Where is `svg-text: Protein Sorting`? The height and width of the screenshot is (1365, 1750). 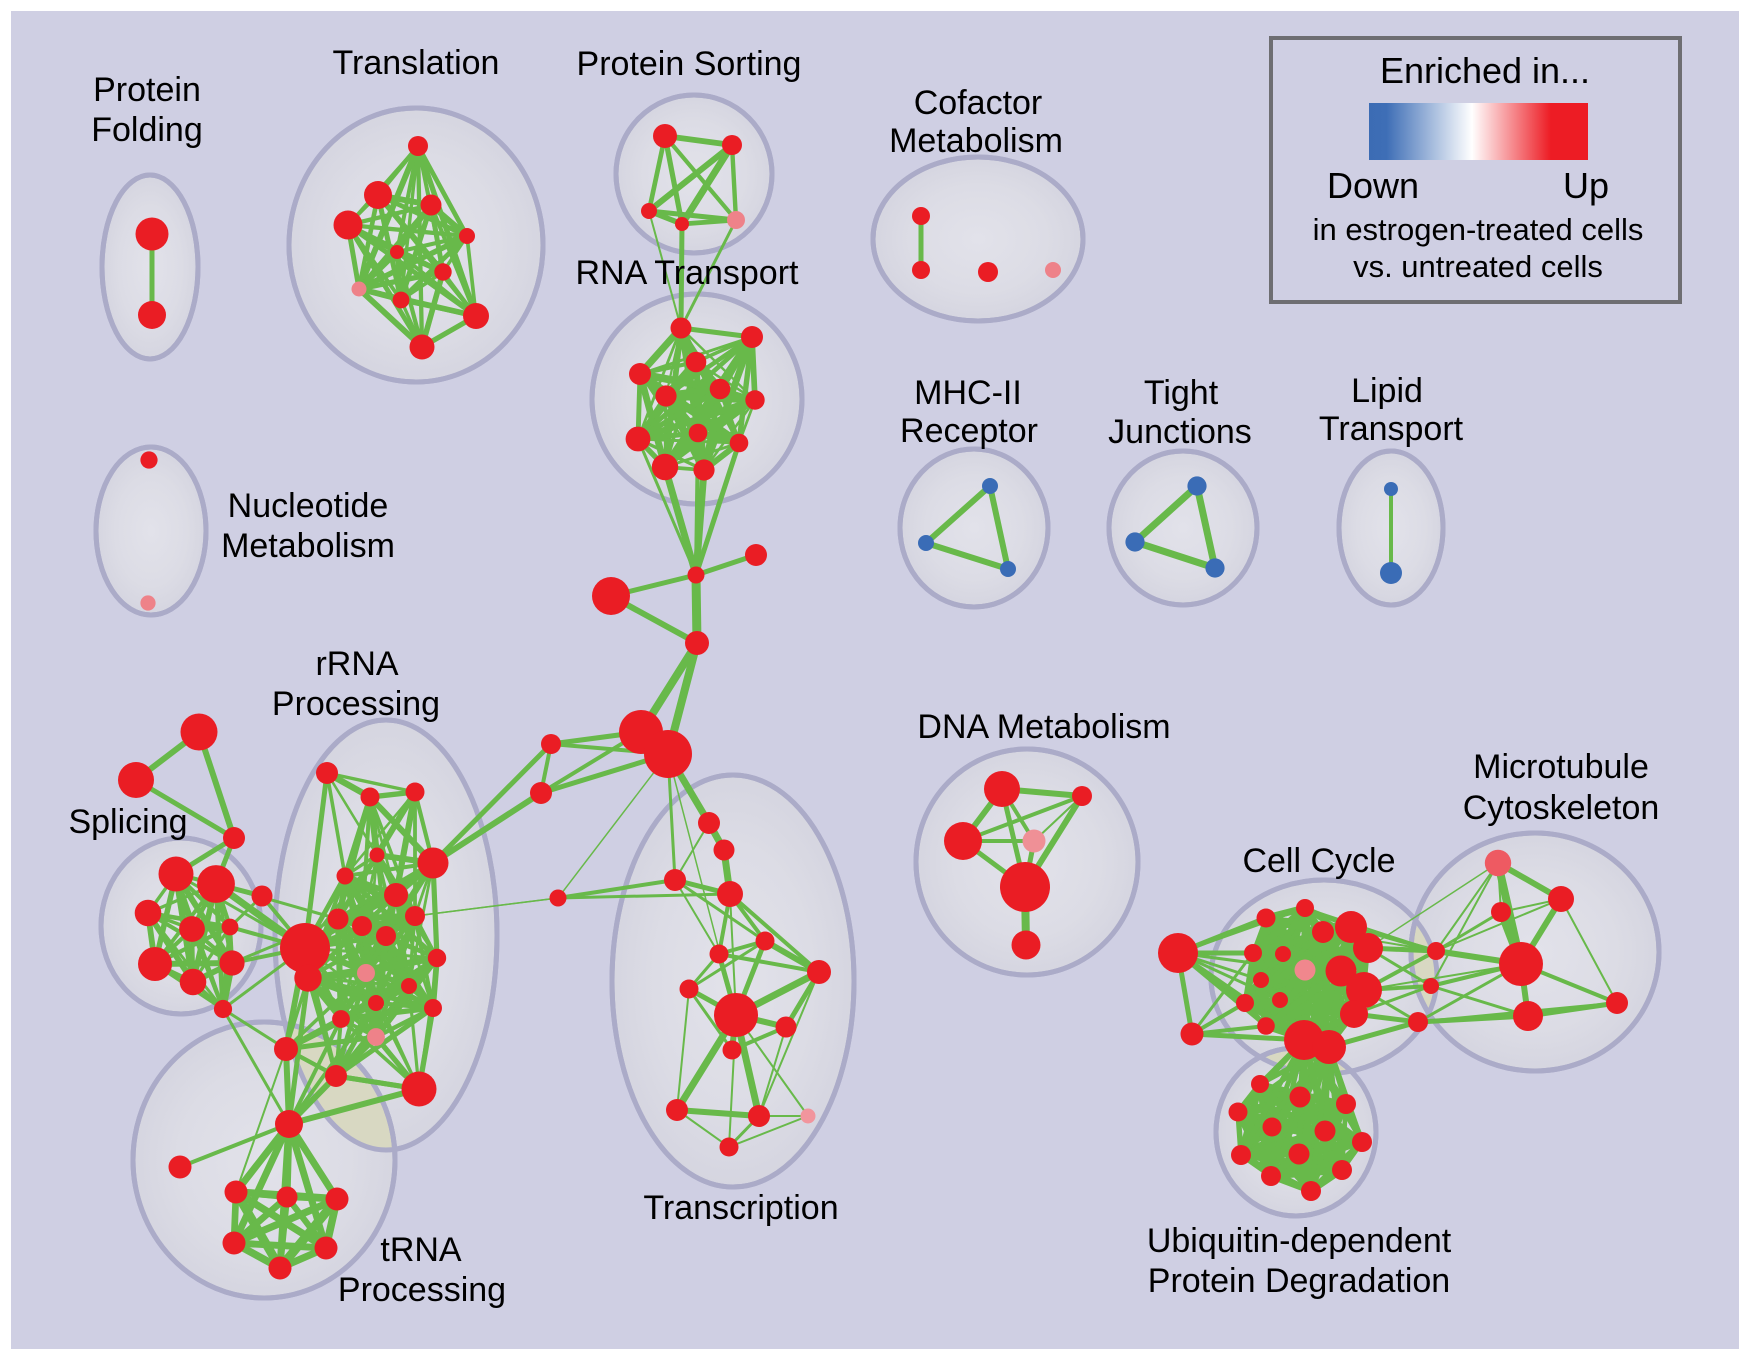 svg-text: Protein Sorting is located at coordinates (689, 64).